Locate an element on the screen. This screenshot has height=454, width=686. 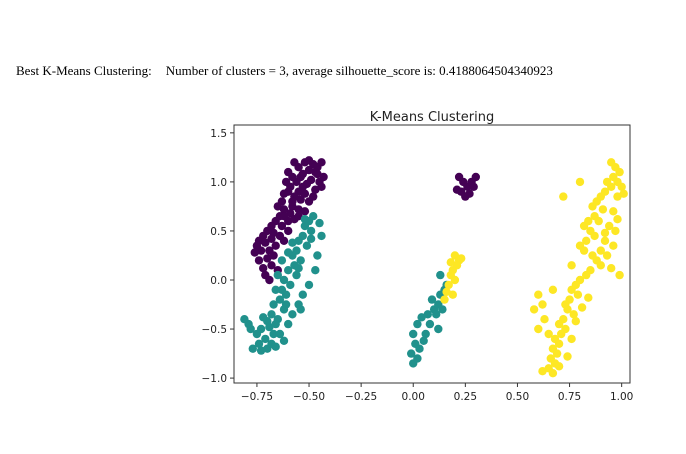
x-tick-label: 1.00 is located at coordinates (621, 397).